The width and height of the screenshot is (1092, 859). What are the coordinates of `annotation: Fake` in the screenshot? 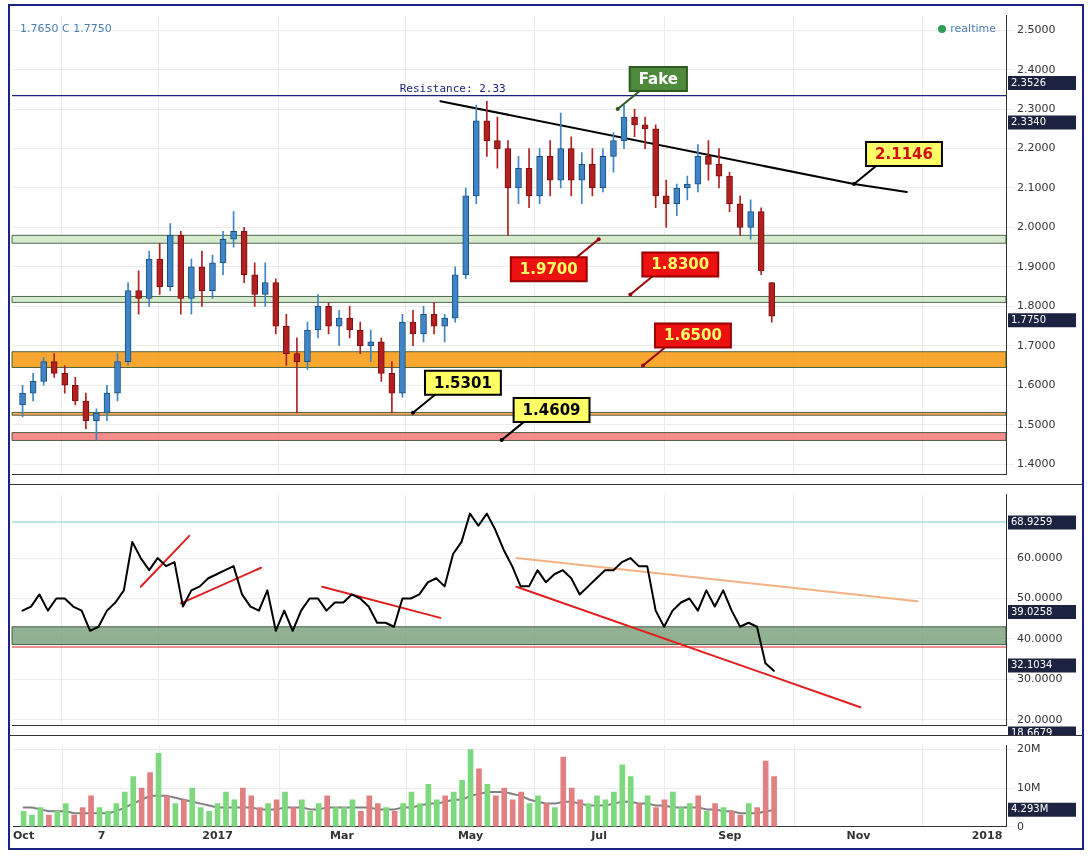 It's located at (658, 78).